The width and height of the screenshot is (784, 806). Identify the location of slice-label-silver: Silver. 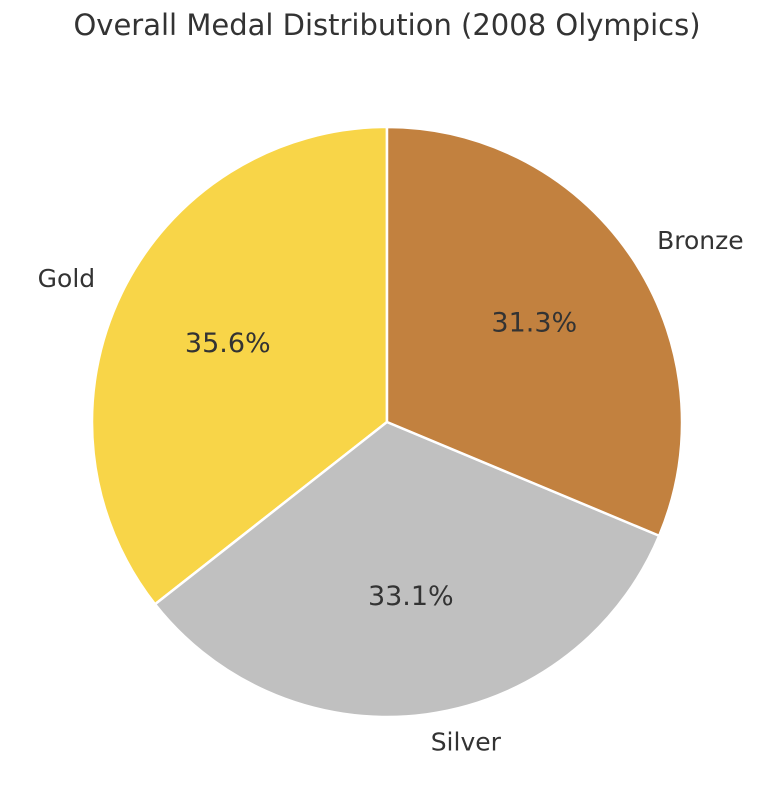
(466, 742).